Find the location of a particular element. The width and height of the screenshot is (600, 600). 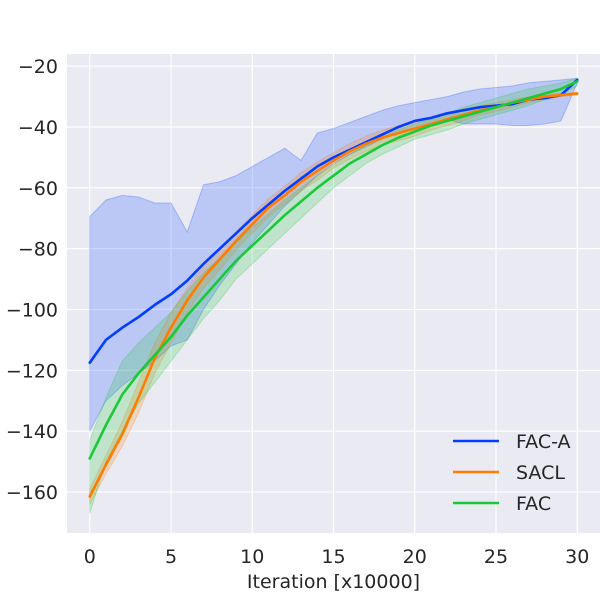

y-tick-label: −160 is located at coordinates (32, 493).